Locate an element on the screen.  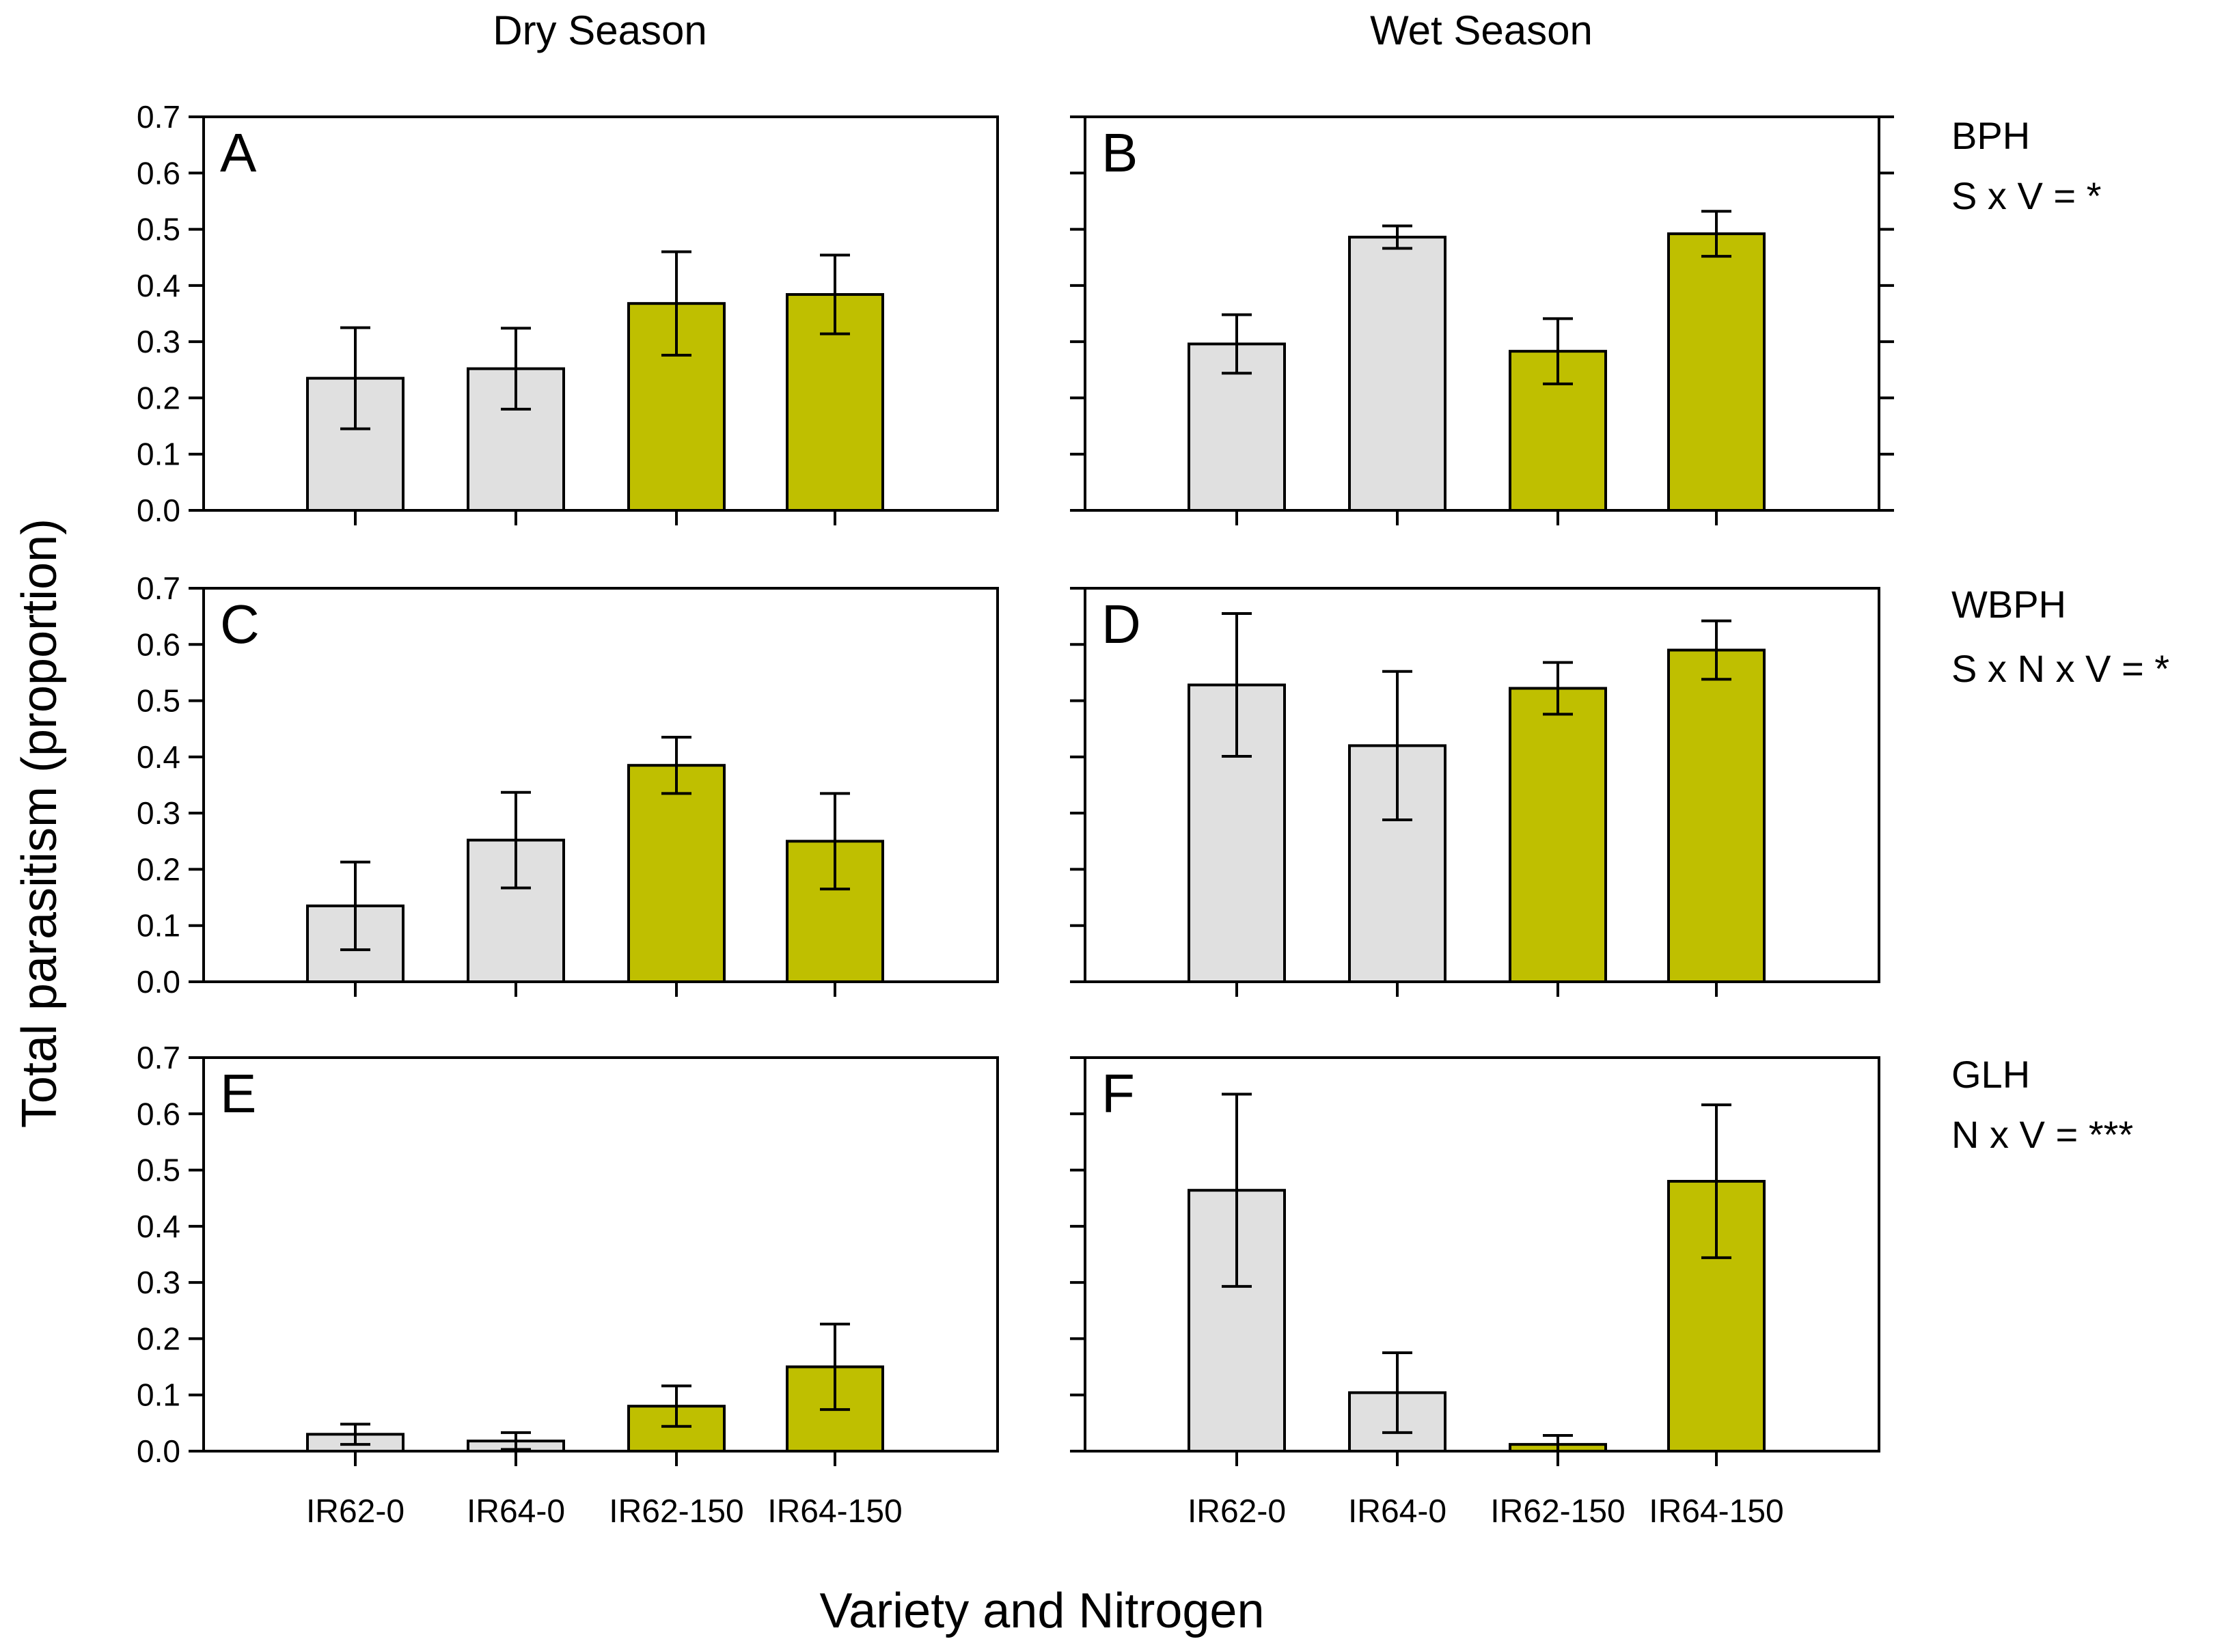
panel-letter: C is located at coordinates (240, 624).